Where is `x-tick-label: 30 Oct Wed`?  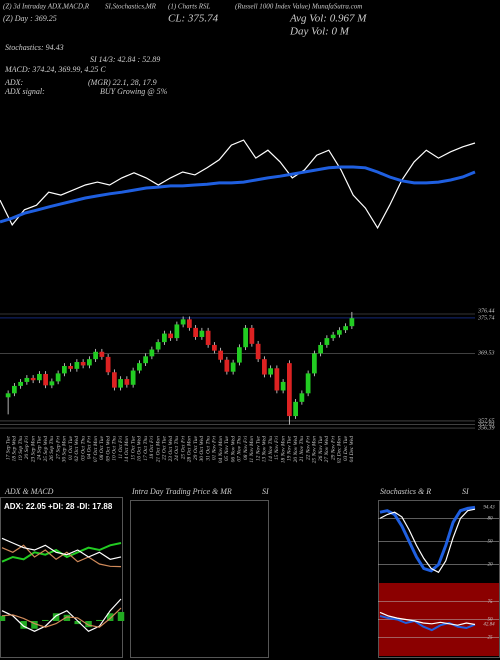 x-tick-label: 30 Oct Wed is located at coordinates (202, 449).